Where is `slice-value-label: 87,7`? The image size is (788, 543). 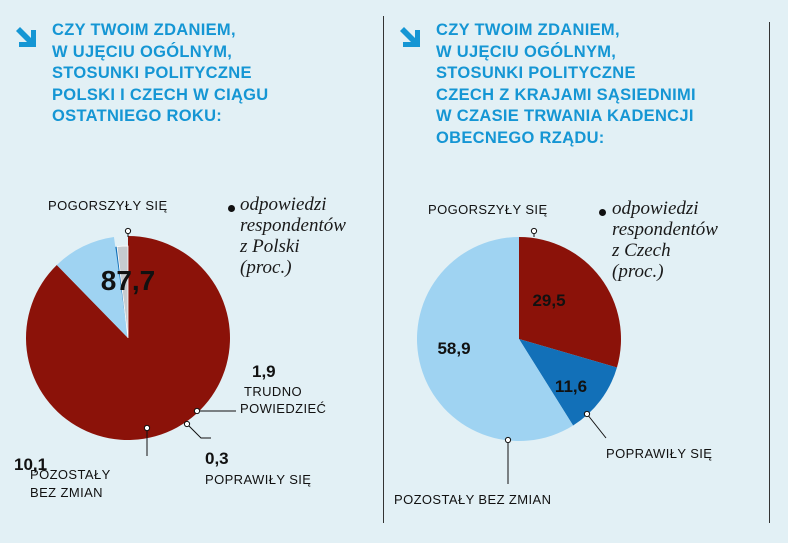
slice-value-label: 87,7 is located at coordinates (128, 280).